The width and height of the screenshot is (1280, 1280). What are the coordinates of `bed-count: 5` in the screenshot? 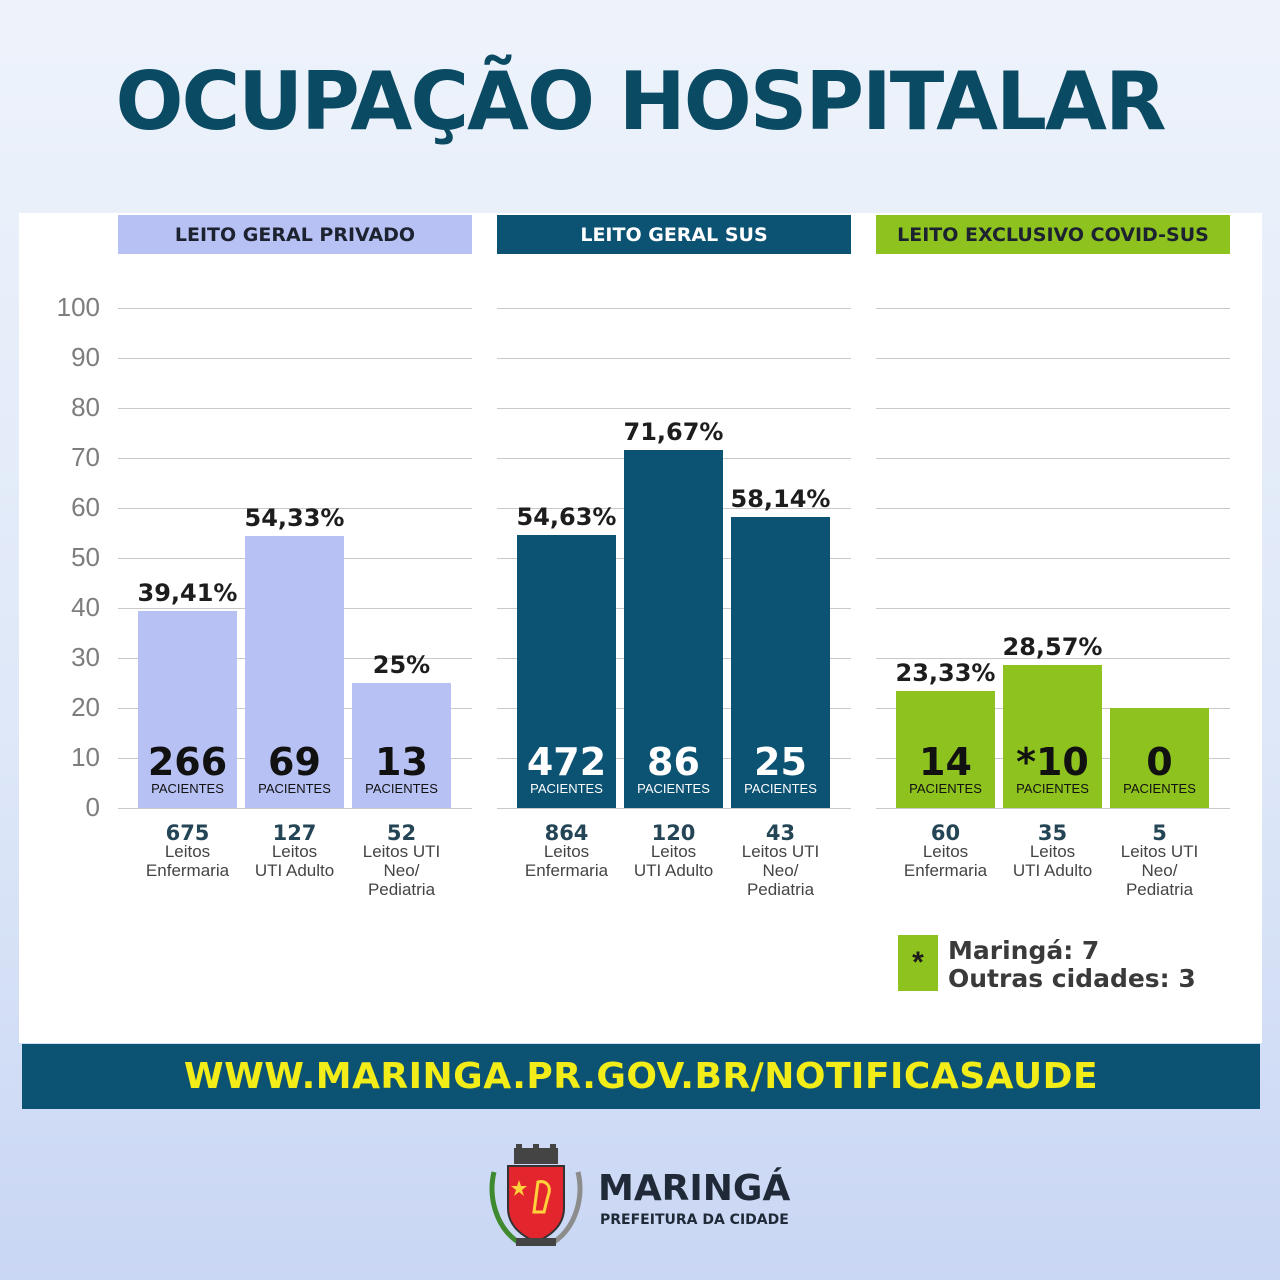 It's located at (1159, 833).